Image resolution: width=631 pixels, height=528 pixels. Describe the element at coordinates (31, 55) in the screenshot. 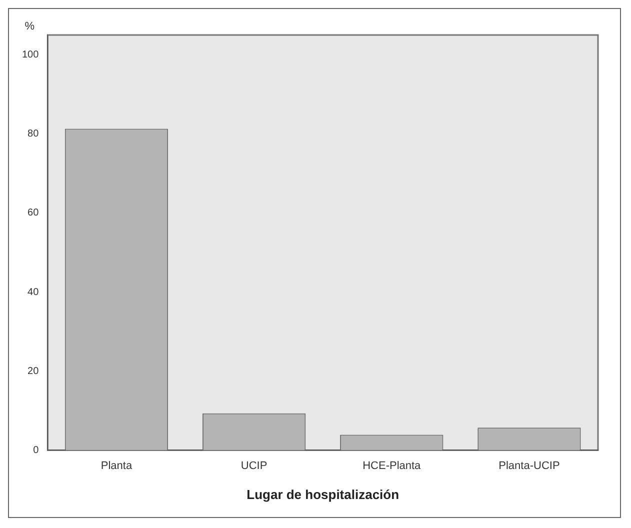

I see `y-tick-label: 100` at that location.